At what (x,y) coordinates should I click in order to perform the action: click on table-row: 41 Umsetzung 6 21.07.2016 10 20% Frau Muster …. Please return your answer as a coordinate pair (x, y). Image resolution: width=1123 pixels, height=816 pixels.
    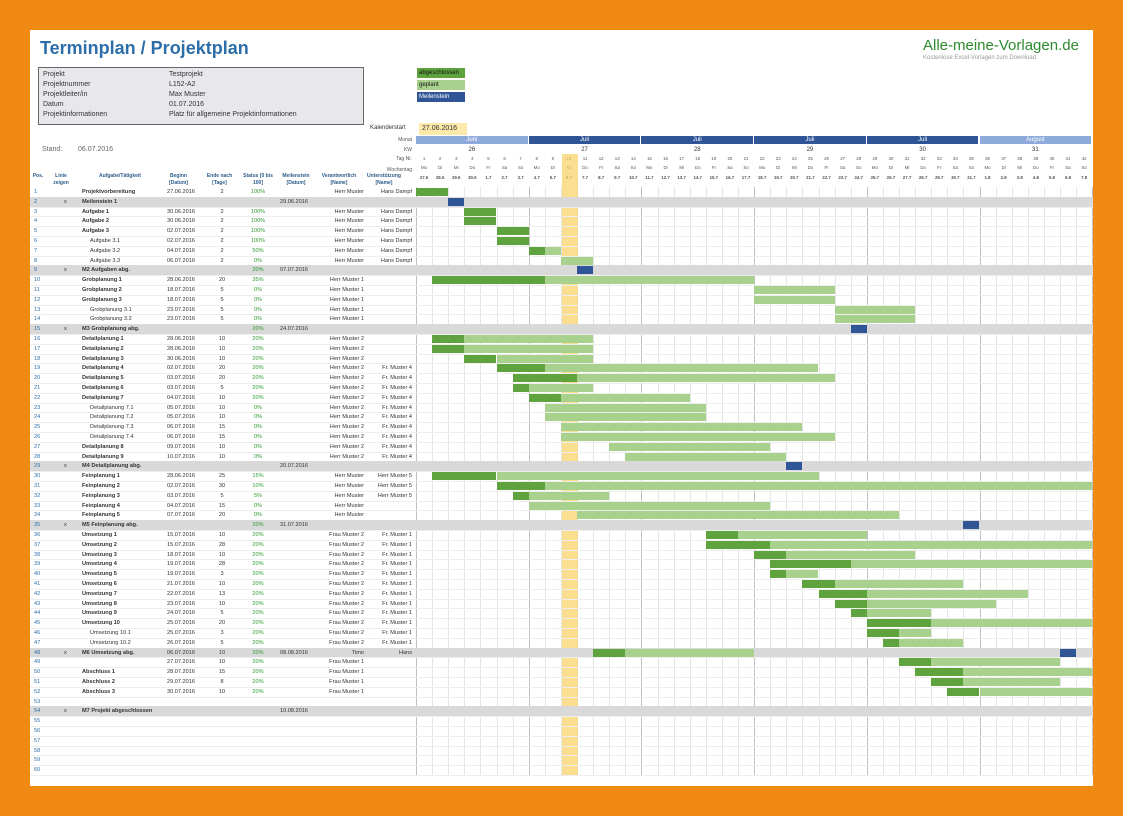
    Looking at the image, I should click on (561, 584).